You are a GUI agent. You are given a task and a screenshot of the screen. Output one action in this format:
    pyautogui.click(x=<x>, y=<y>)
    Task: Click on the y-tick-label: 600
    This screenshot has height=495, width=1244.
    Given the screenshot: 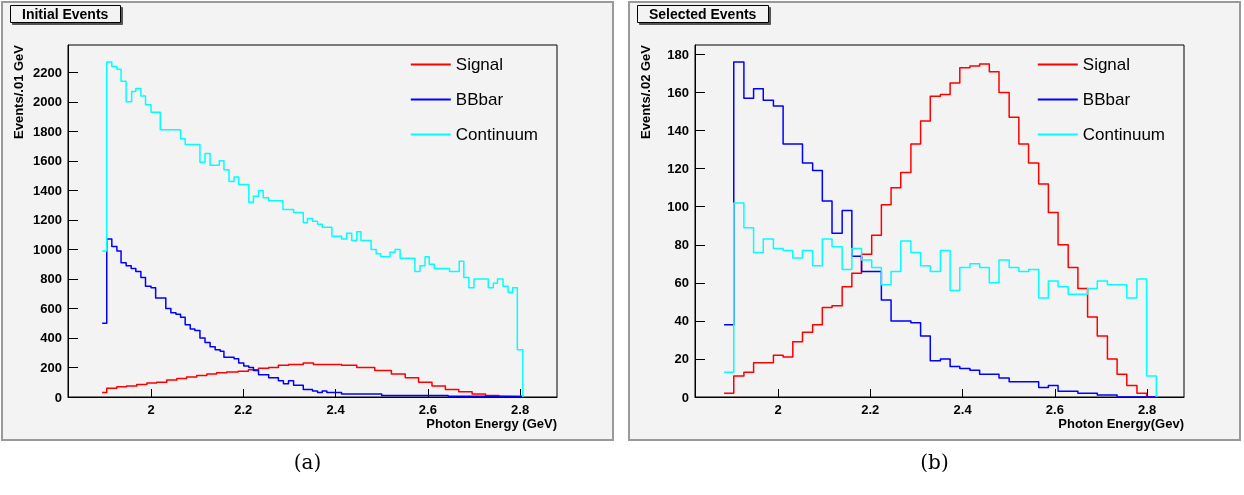 What is the action you would take?
    pyautogui.click(x=51, y=308)
    